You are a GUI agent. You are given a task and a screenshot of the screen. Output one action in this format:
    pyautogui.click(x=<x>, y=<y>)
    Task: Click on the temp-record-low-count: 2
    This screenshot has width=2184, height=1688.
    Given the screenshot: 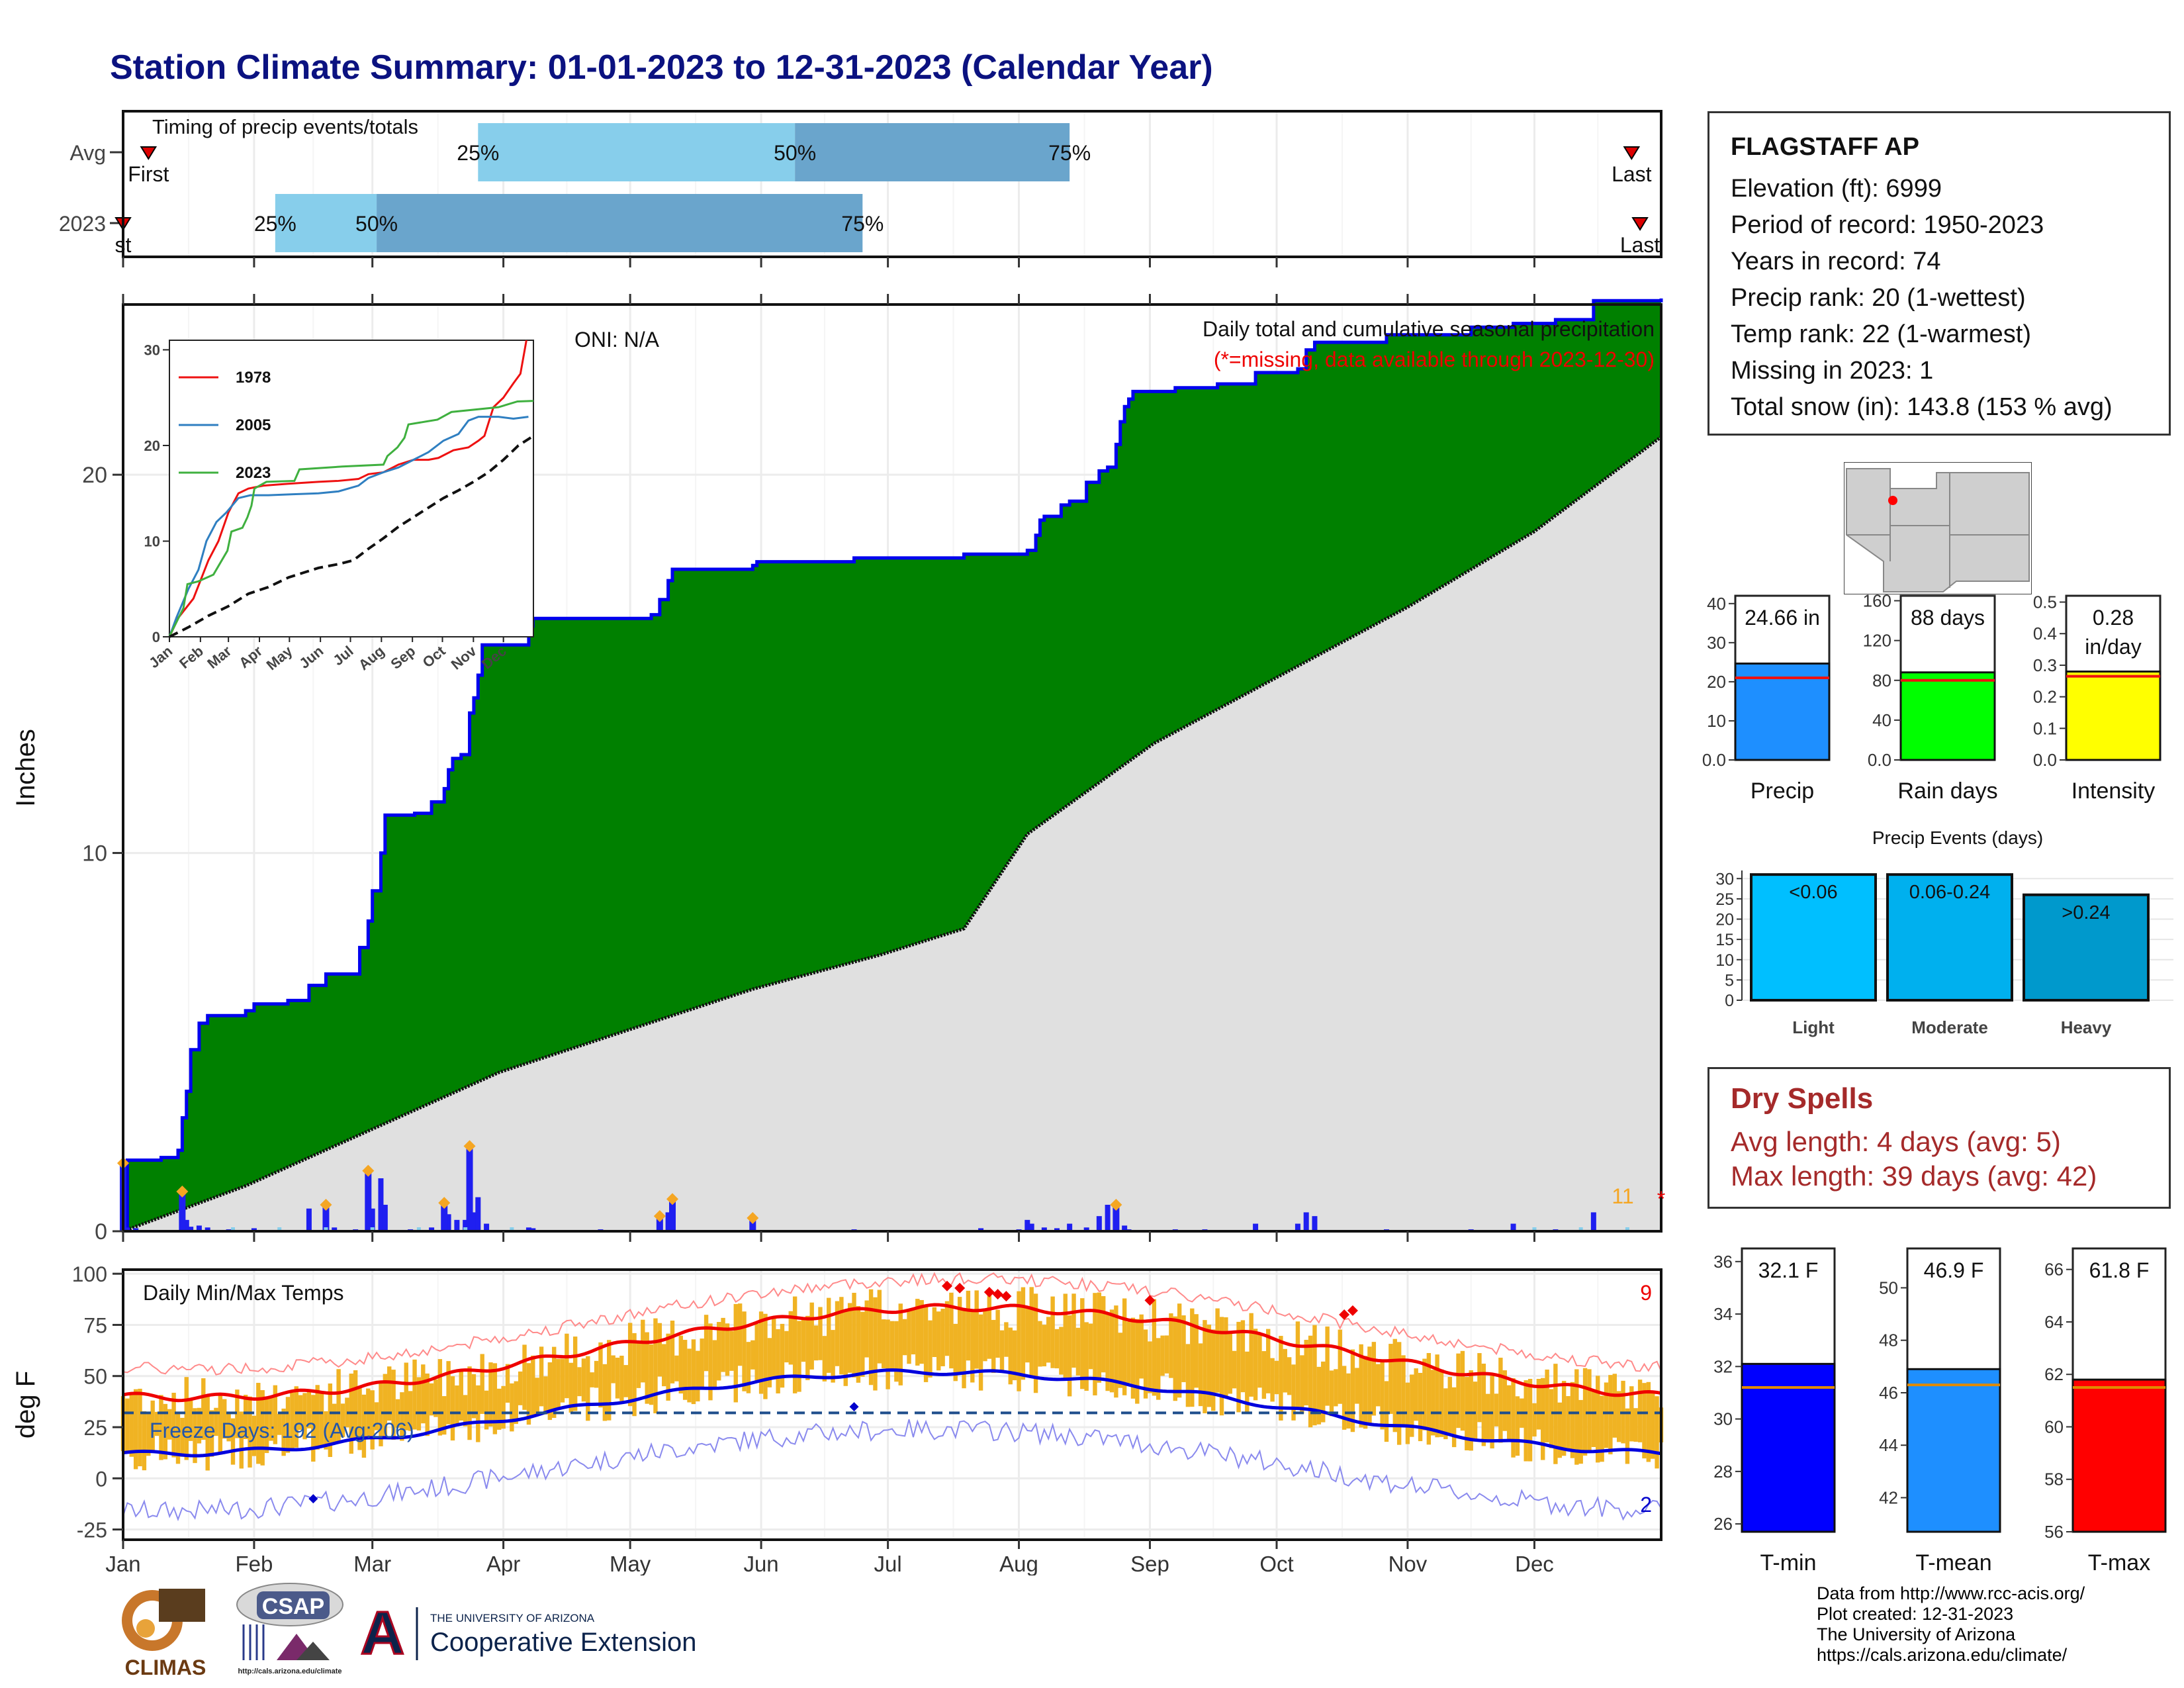 What is the action you would take?
    pyautogui.click(x=1646, y=1505)
    